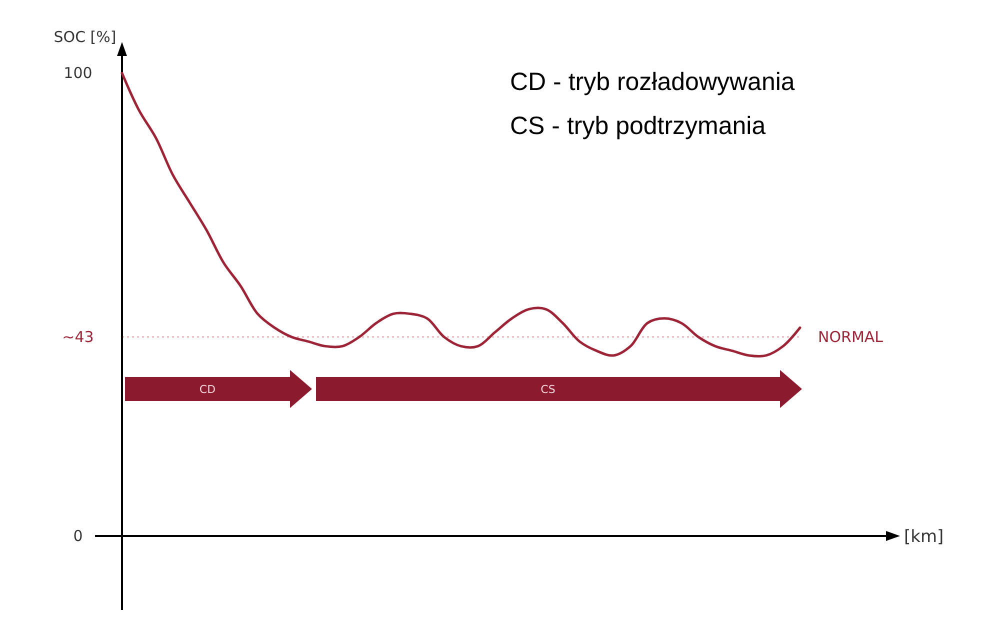 This screenshot has width=999, height=642. Describe the element at coordinates (207, 389) in the screenshot. I see `annotation: CD` at that location.